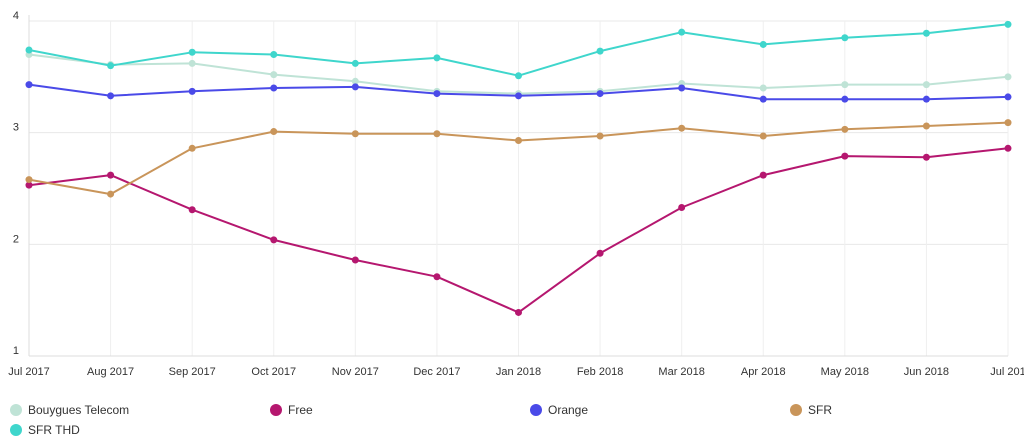 Image resolution: width=1024 pixels, height=448 pixels. What do you see at coordinates (16, 351) in the screenshot?
I see `y-tick-label: 1` at bounding box center [16, 351].